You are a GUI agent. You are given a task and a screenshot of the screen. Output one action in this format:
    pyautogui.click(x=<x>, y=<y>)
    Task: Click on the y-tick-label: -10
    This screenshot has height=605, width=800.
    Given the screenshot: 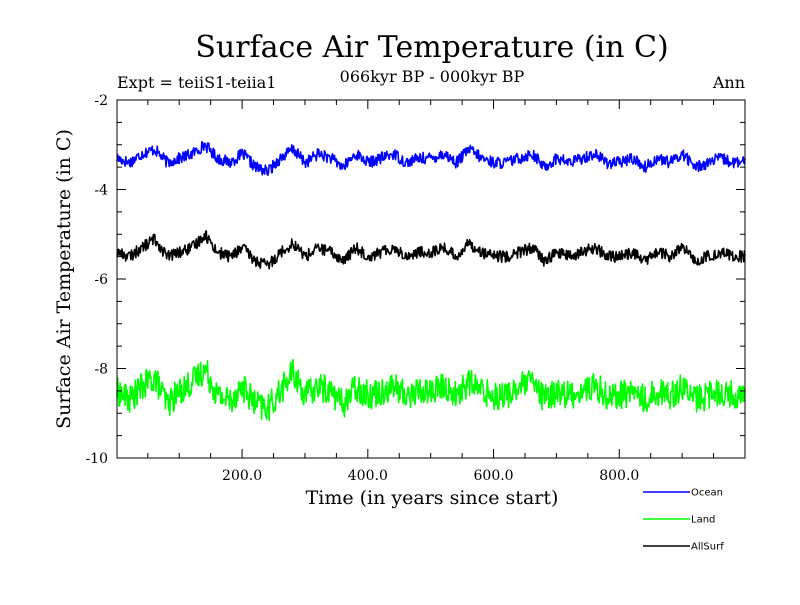 What is the action you would take?
    pyautogui.click(x=96, y=459)
    